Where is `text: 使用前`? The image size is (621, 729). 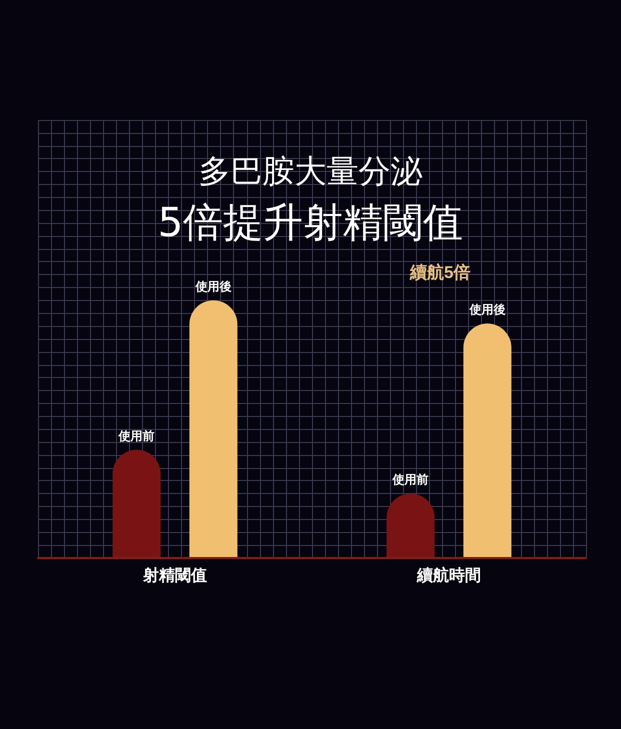
text: 使用前 is located at coordinates (410, 479).